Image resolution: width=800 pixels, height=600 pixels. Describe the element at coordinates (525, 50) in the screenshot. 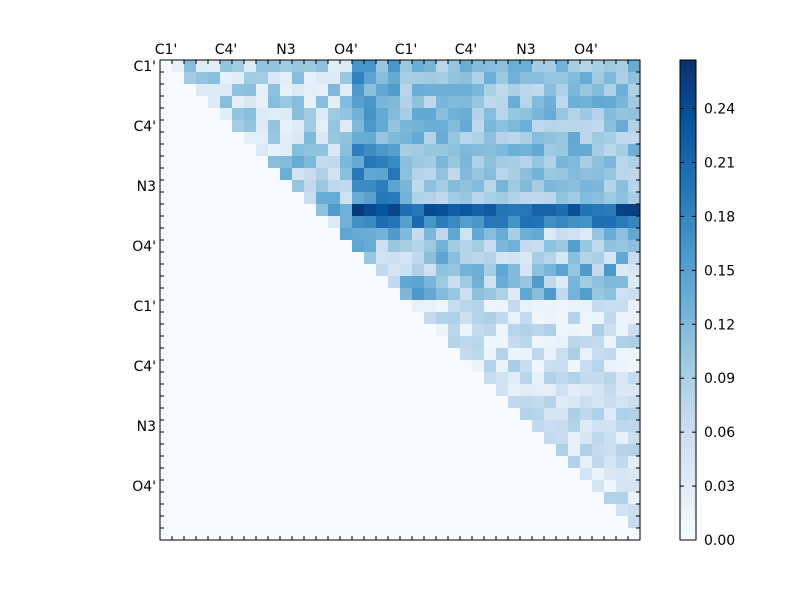

I see `x-tick-label: N3` at that location.